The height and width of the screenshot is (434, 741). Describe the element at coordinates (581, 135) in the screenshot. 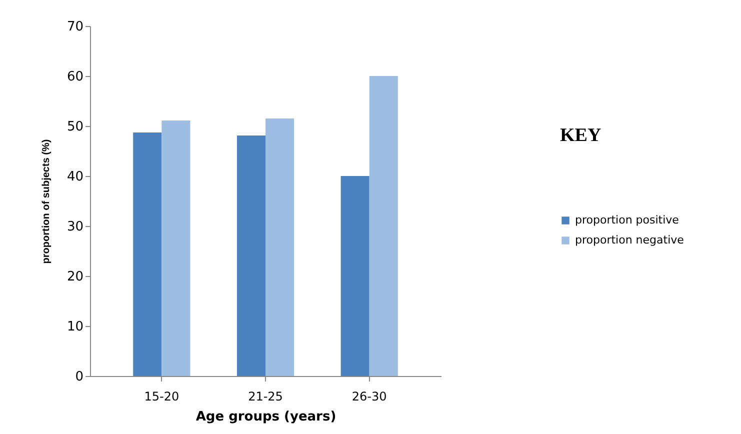

I see `legend-title: KEY` at that location.